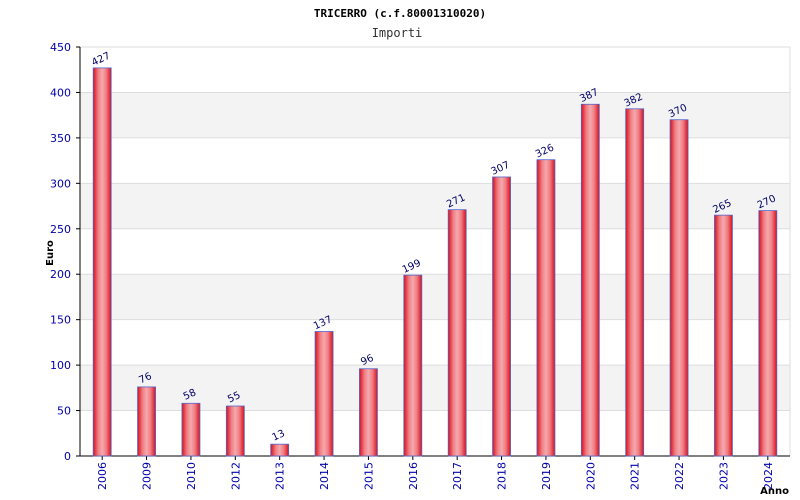  What do you see at coordinates (60, 92) in the screenshot?
I see `y-tick-label: 400` at bounding box center [60, 92].